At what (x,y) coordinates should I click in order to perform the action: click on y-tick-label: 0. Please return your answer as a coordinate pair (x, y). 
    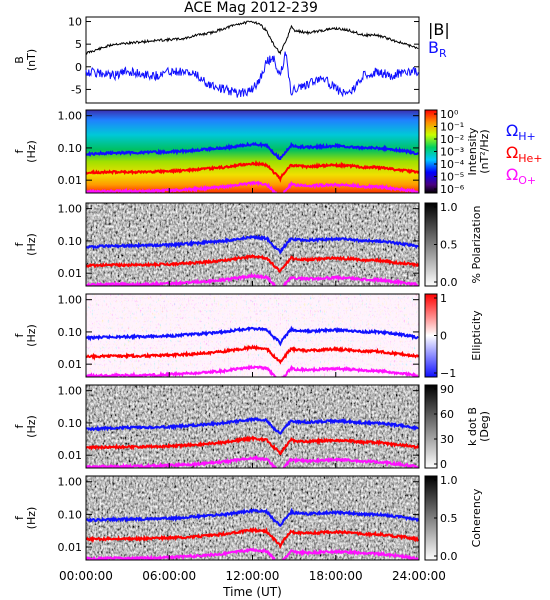
    Looking at the image, I should click on (78, 67).